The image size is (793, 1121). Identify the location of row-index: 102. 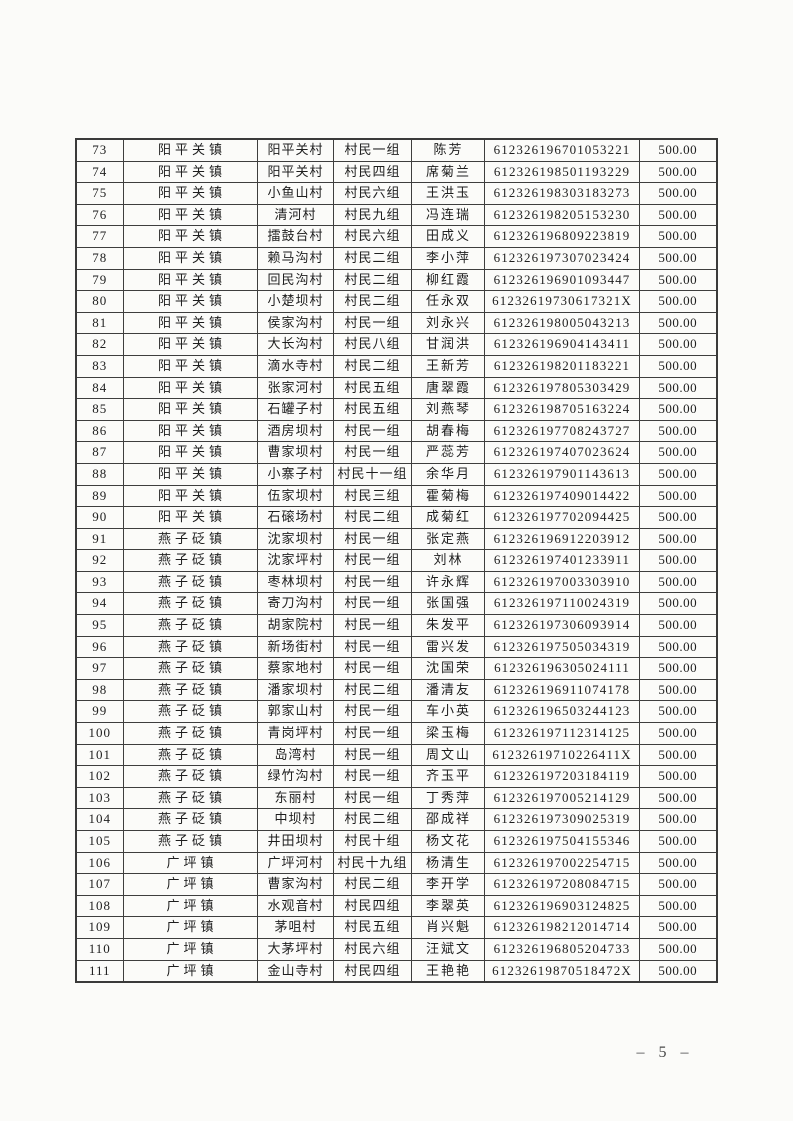
(99, 776).